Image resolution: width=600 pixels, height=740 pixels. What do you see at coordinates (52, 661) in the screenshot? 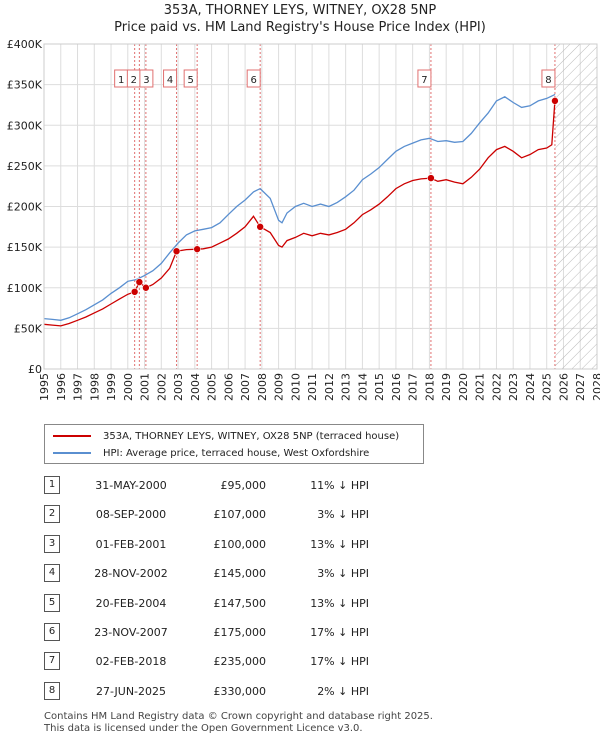
I see `transaction-number: 7` at bounding box center [52, 661].